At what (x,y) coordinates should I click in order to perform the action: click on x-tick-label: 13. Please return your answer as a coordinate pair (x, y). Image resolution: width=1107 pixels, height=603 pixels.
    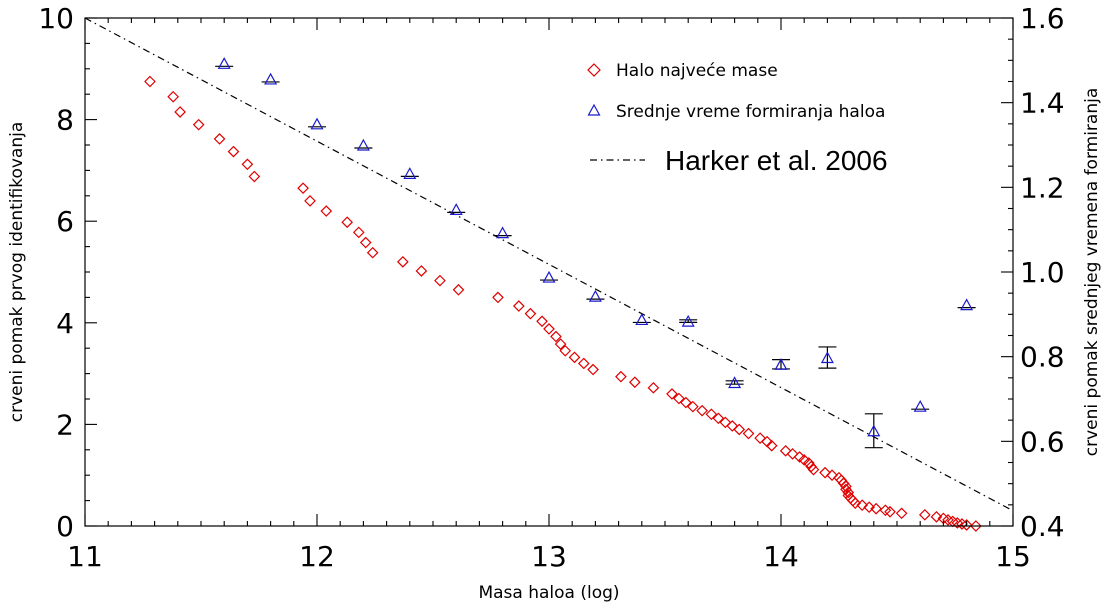
    Looking at the image, I should click on (549, 556).